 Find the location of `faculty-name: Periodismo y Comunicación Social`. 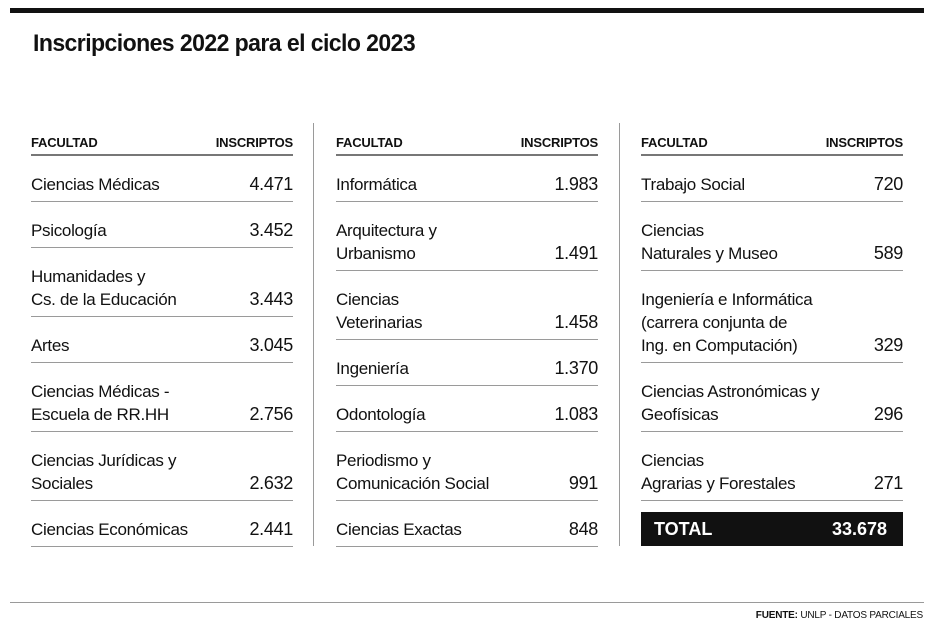

faculty-name: Periodismo y Comunicación Social is located at coordinates (413, 472).